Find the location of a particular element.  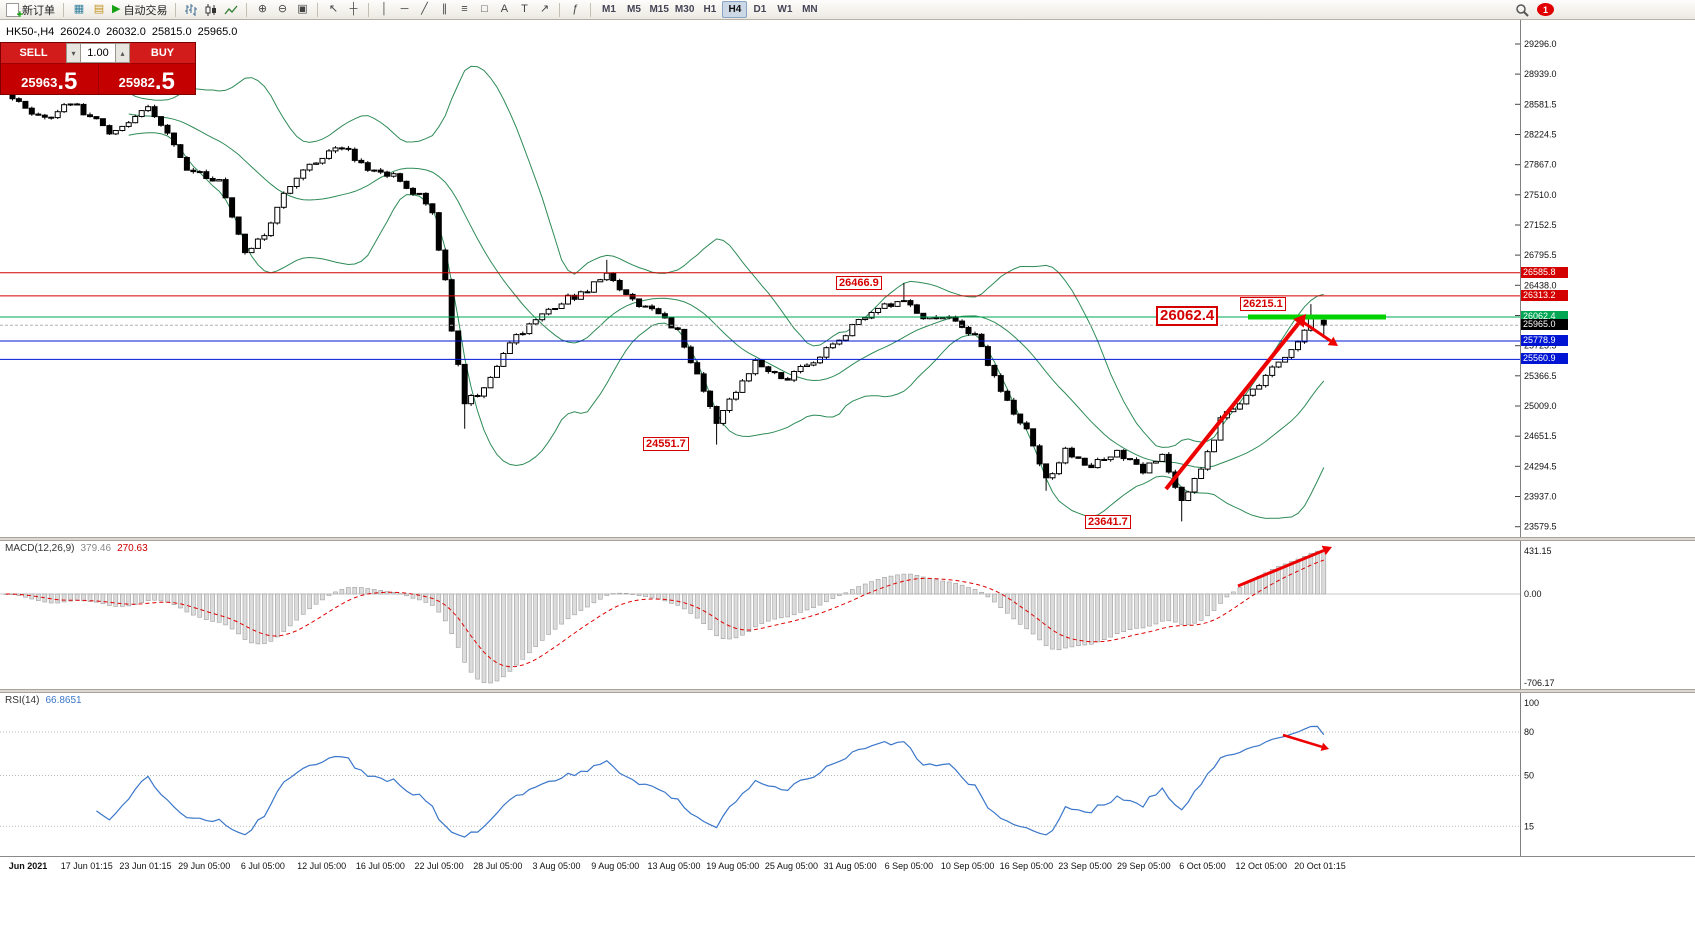

macd-signal-line is located at coordinates (664, 613).